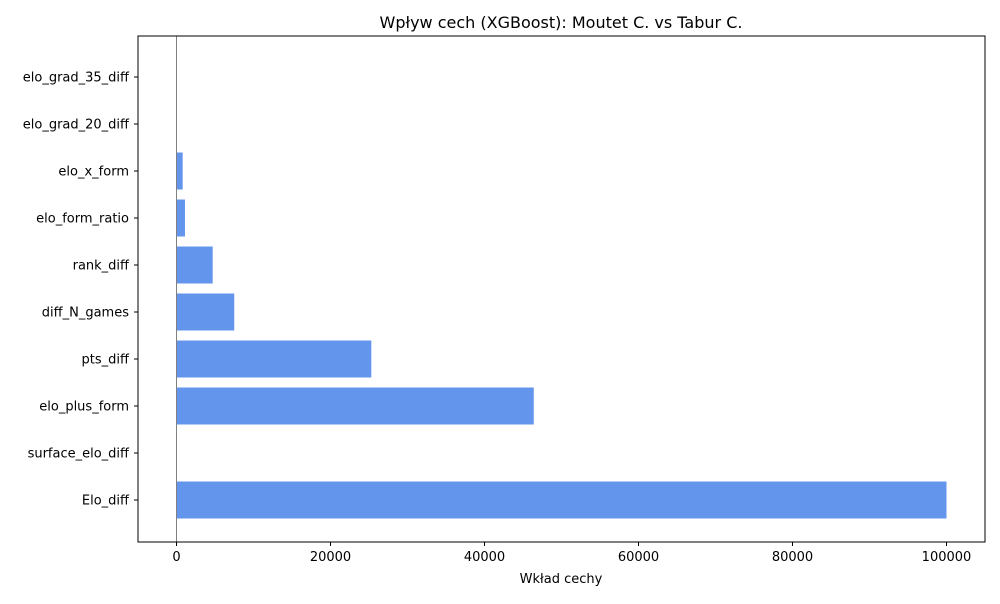 This screenshot has height=604, width=1000. What do you see at coordinates (76, 78) in the screenshot?
I see `y-tick-label-elo-grad-35-diff: elo_grad_35_diff` at bounding box center [76, 78].